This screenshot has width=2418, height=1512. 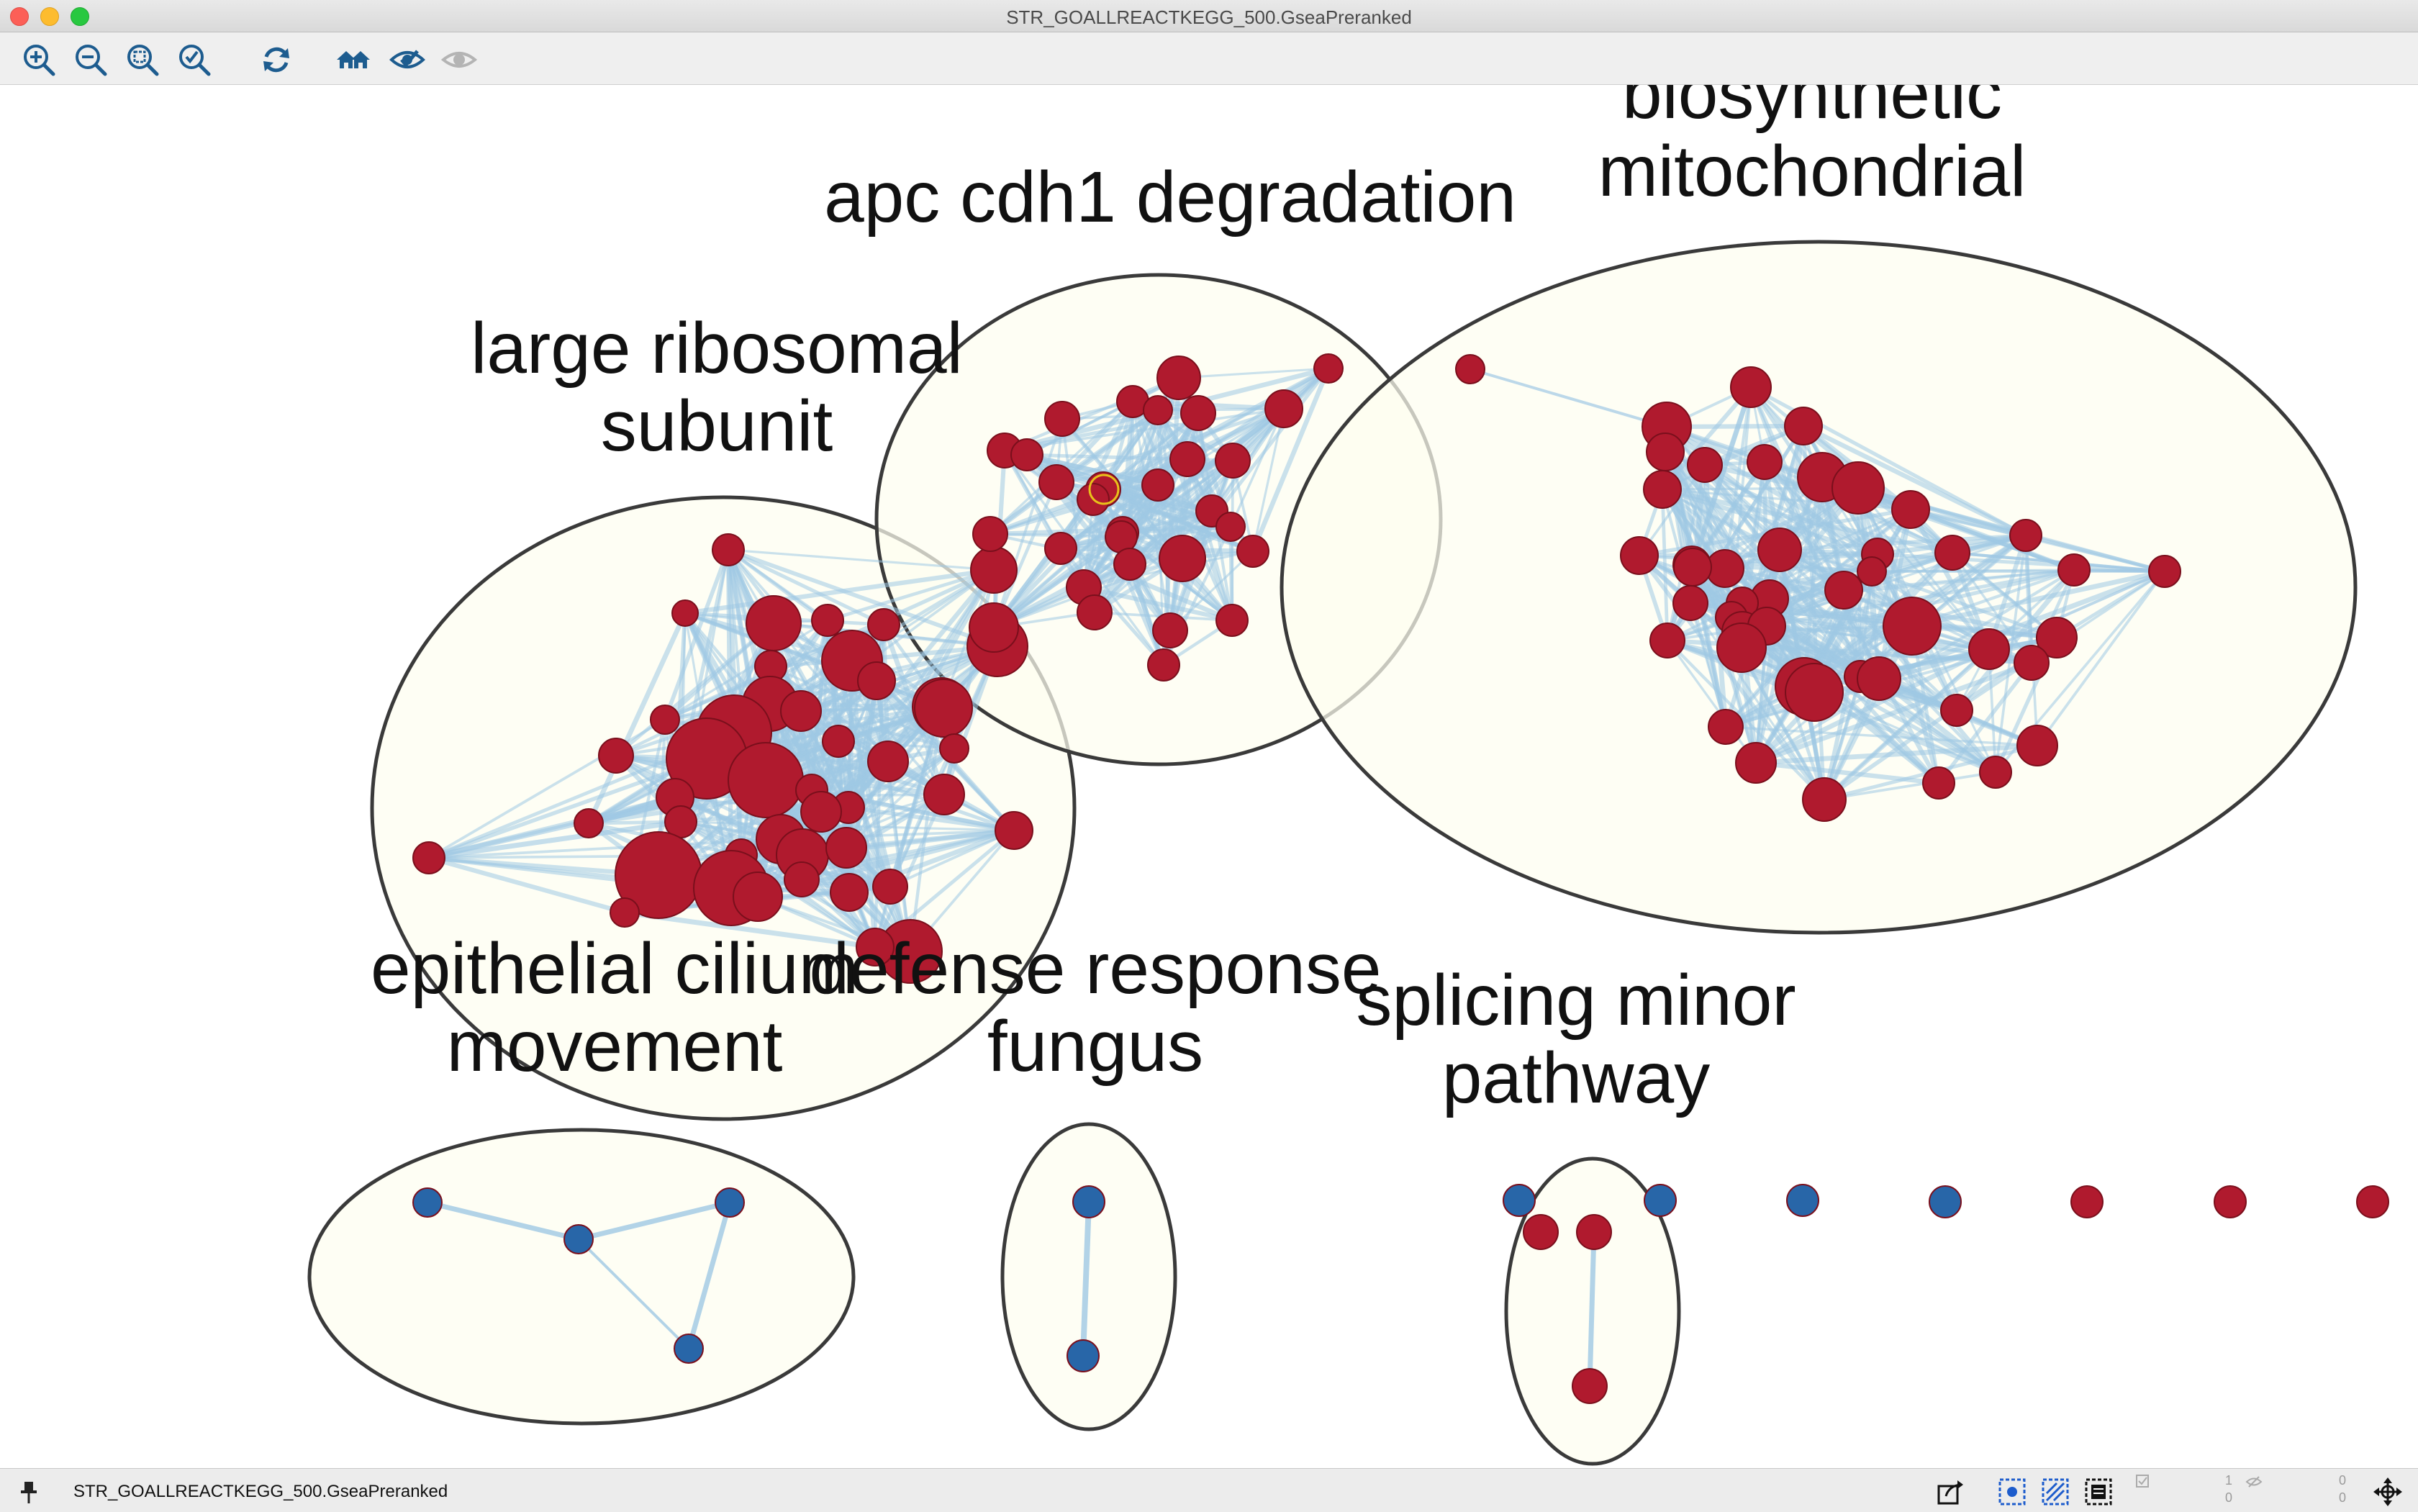 What do you see at coordinates (581, 1277) in the screenshot?
I see `cluster-epithelial-cilium-shape` at bounding box center [581, 1277].